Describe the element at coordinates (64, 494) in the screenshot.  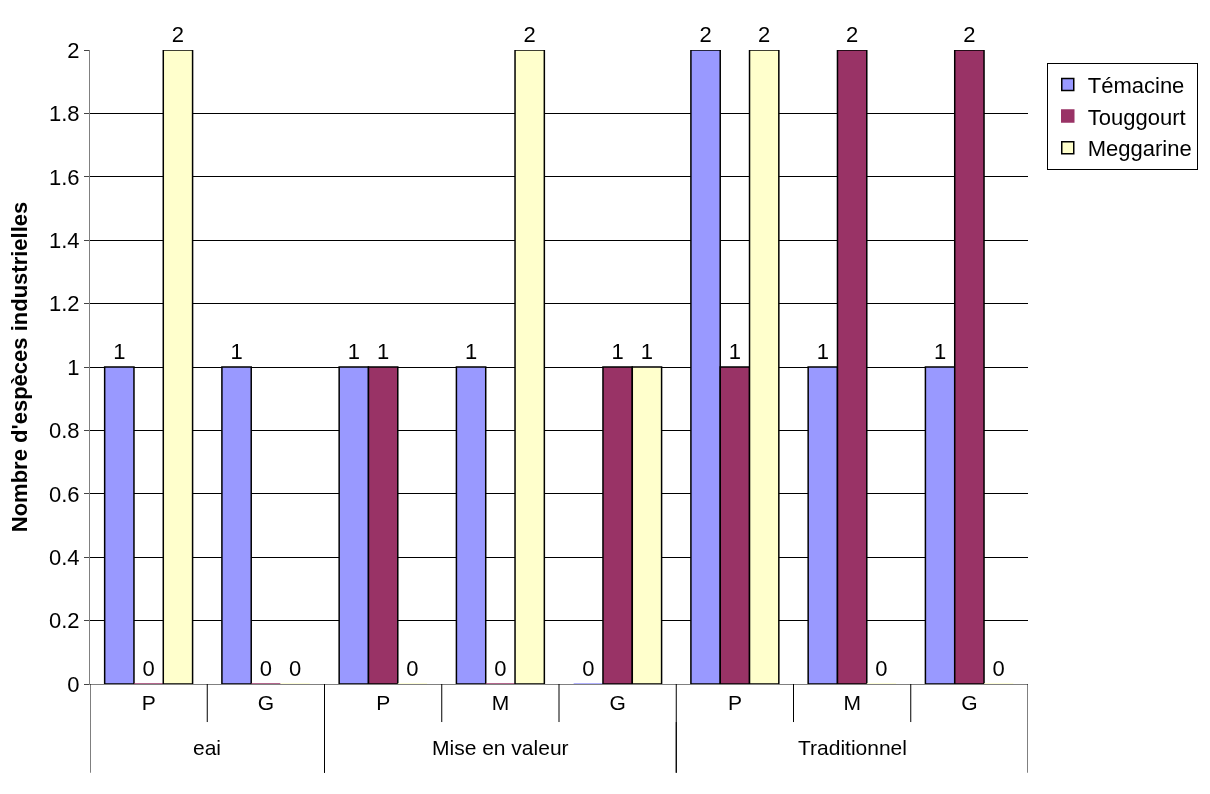
I see `y-tick-label: 0.6` at that location.